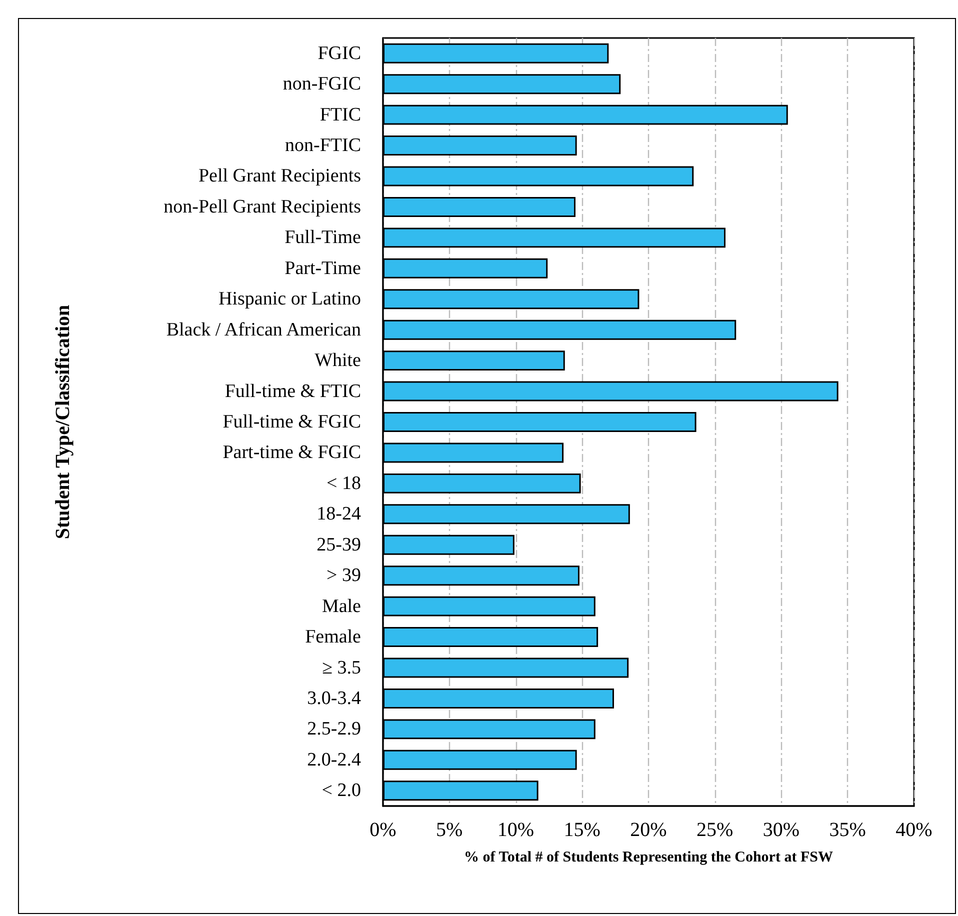  What do you see at coordinates (264, 329) in the screenshot?
I see `y-tick-label: Black / African American` at bounding box center [264, 329].